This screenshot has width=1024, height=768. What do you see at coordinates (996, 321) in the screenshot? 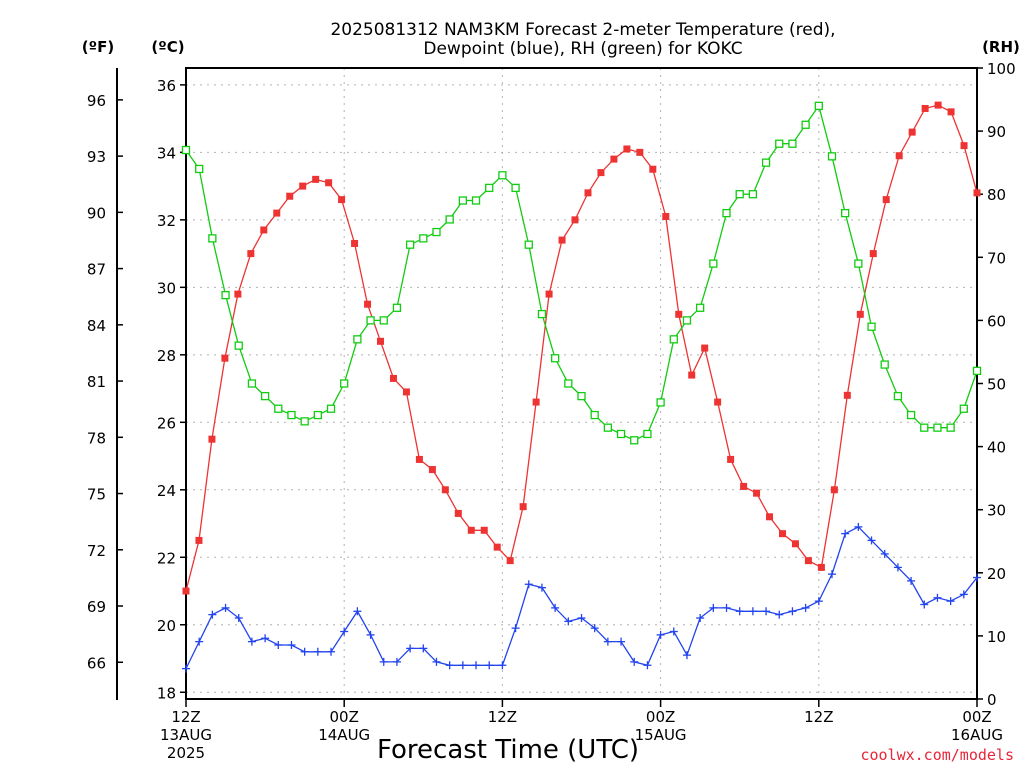
I see `rh-tick-label: 60` at bounding box center [996, 321].